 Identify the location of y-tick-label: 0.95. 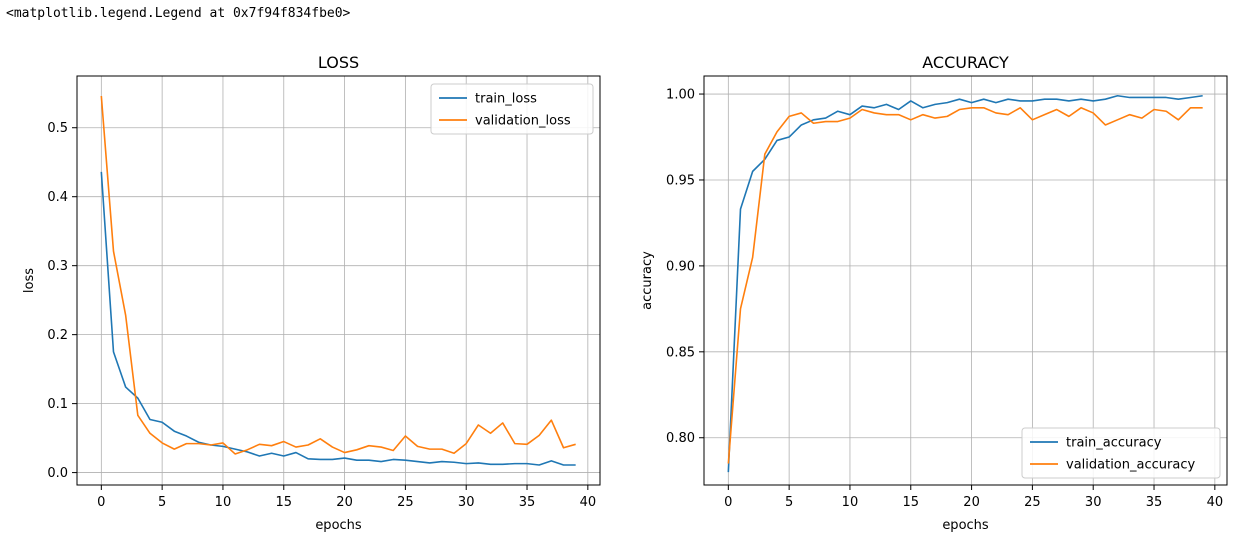
(680, 180).